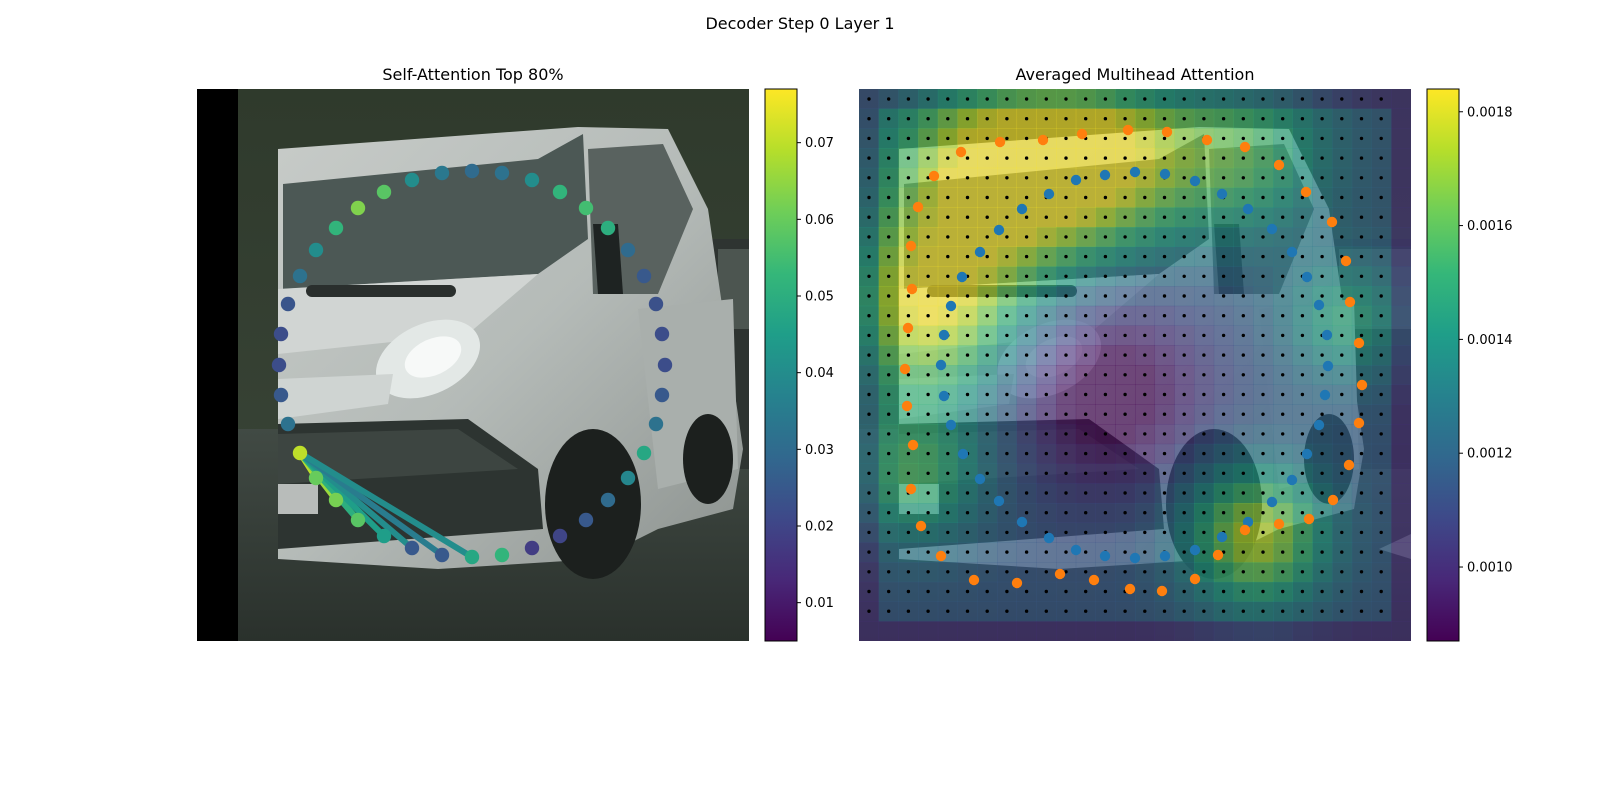  I want to click on self-attention-points, so click(472, 364).